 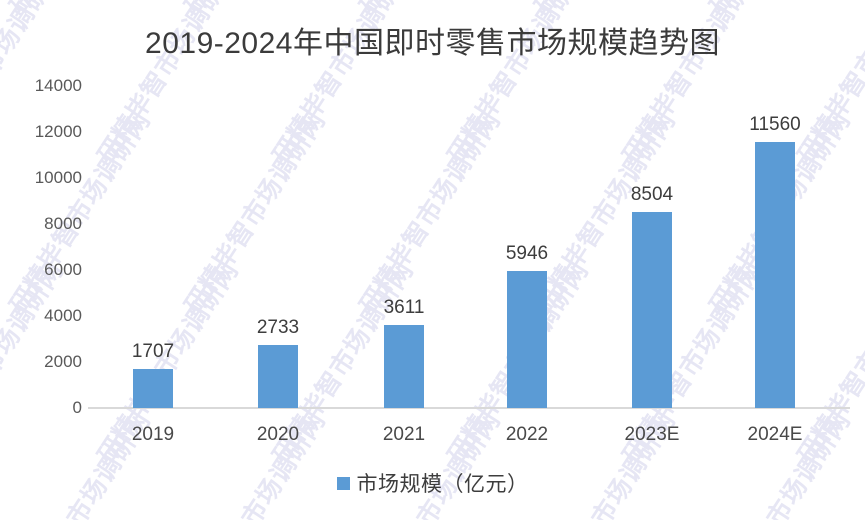 What do you see at coordinates (469, 408) in the screenshot?
I see `x-axis-baseline` at bounding box center [469, 408].